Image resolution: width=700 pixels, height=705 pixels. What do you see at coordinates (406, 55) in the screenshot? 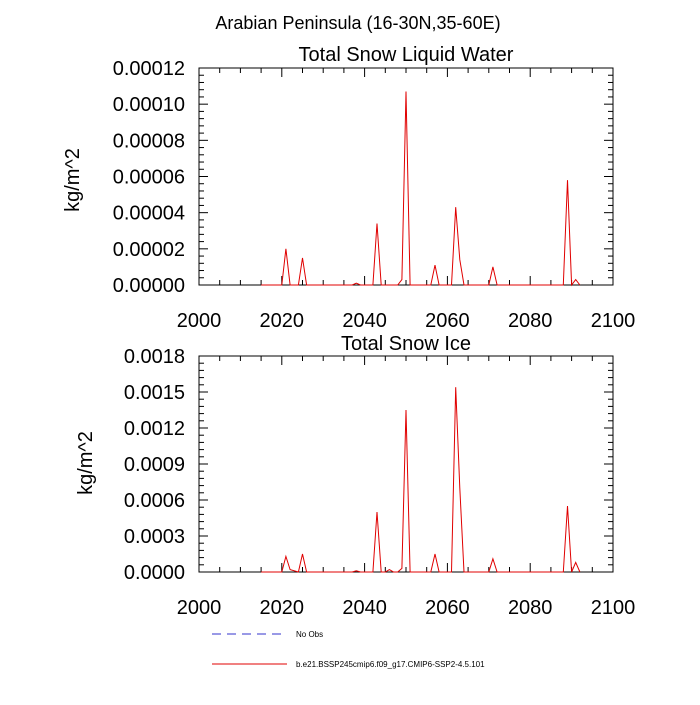
I see `panel-title: Total Snow Liquid Water` at bounding box center [406, 55].